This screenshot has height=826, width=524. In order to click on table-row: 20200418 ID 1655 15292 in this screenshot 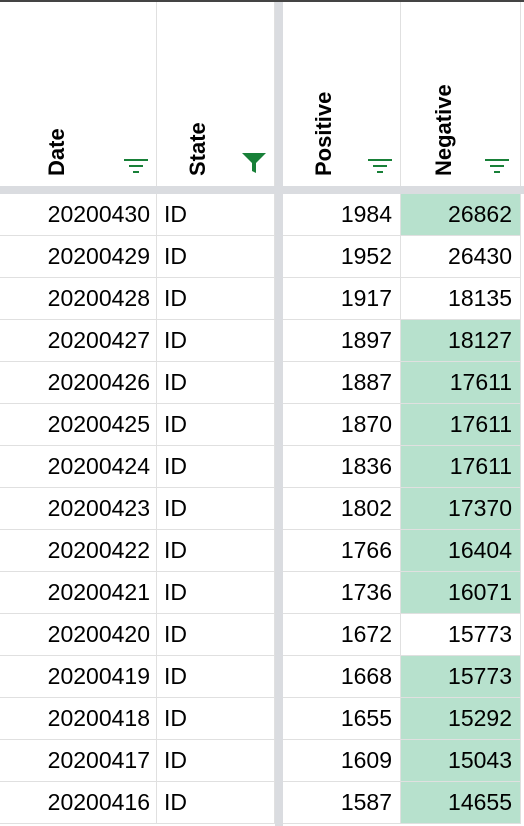, I will do `click(262, 719)`.